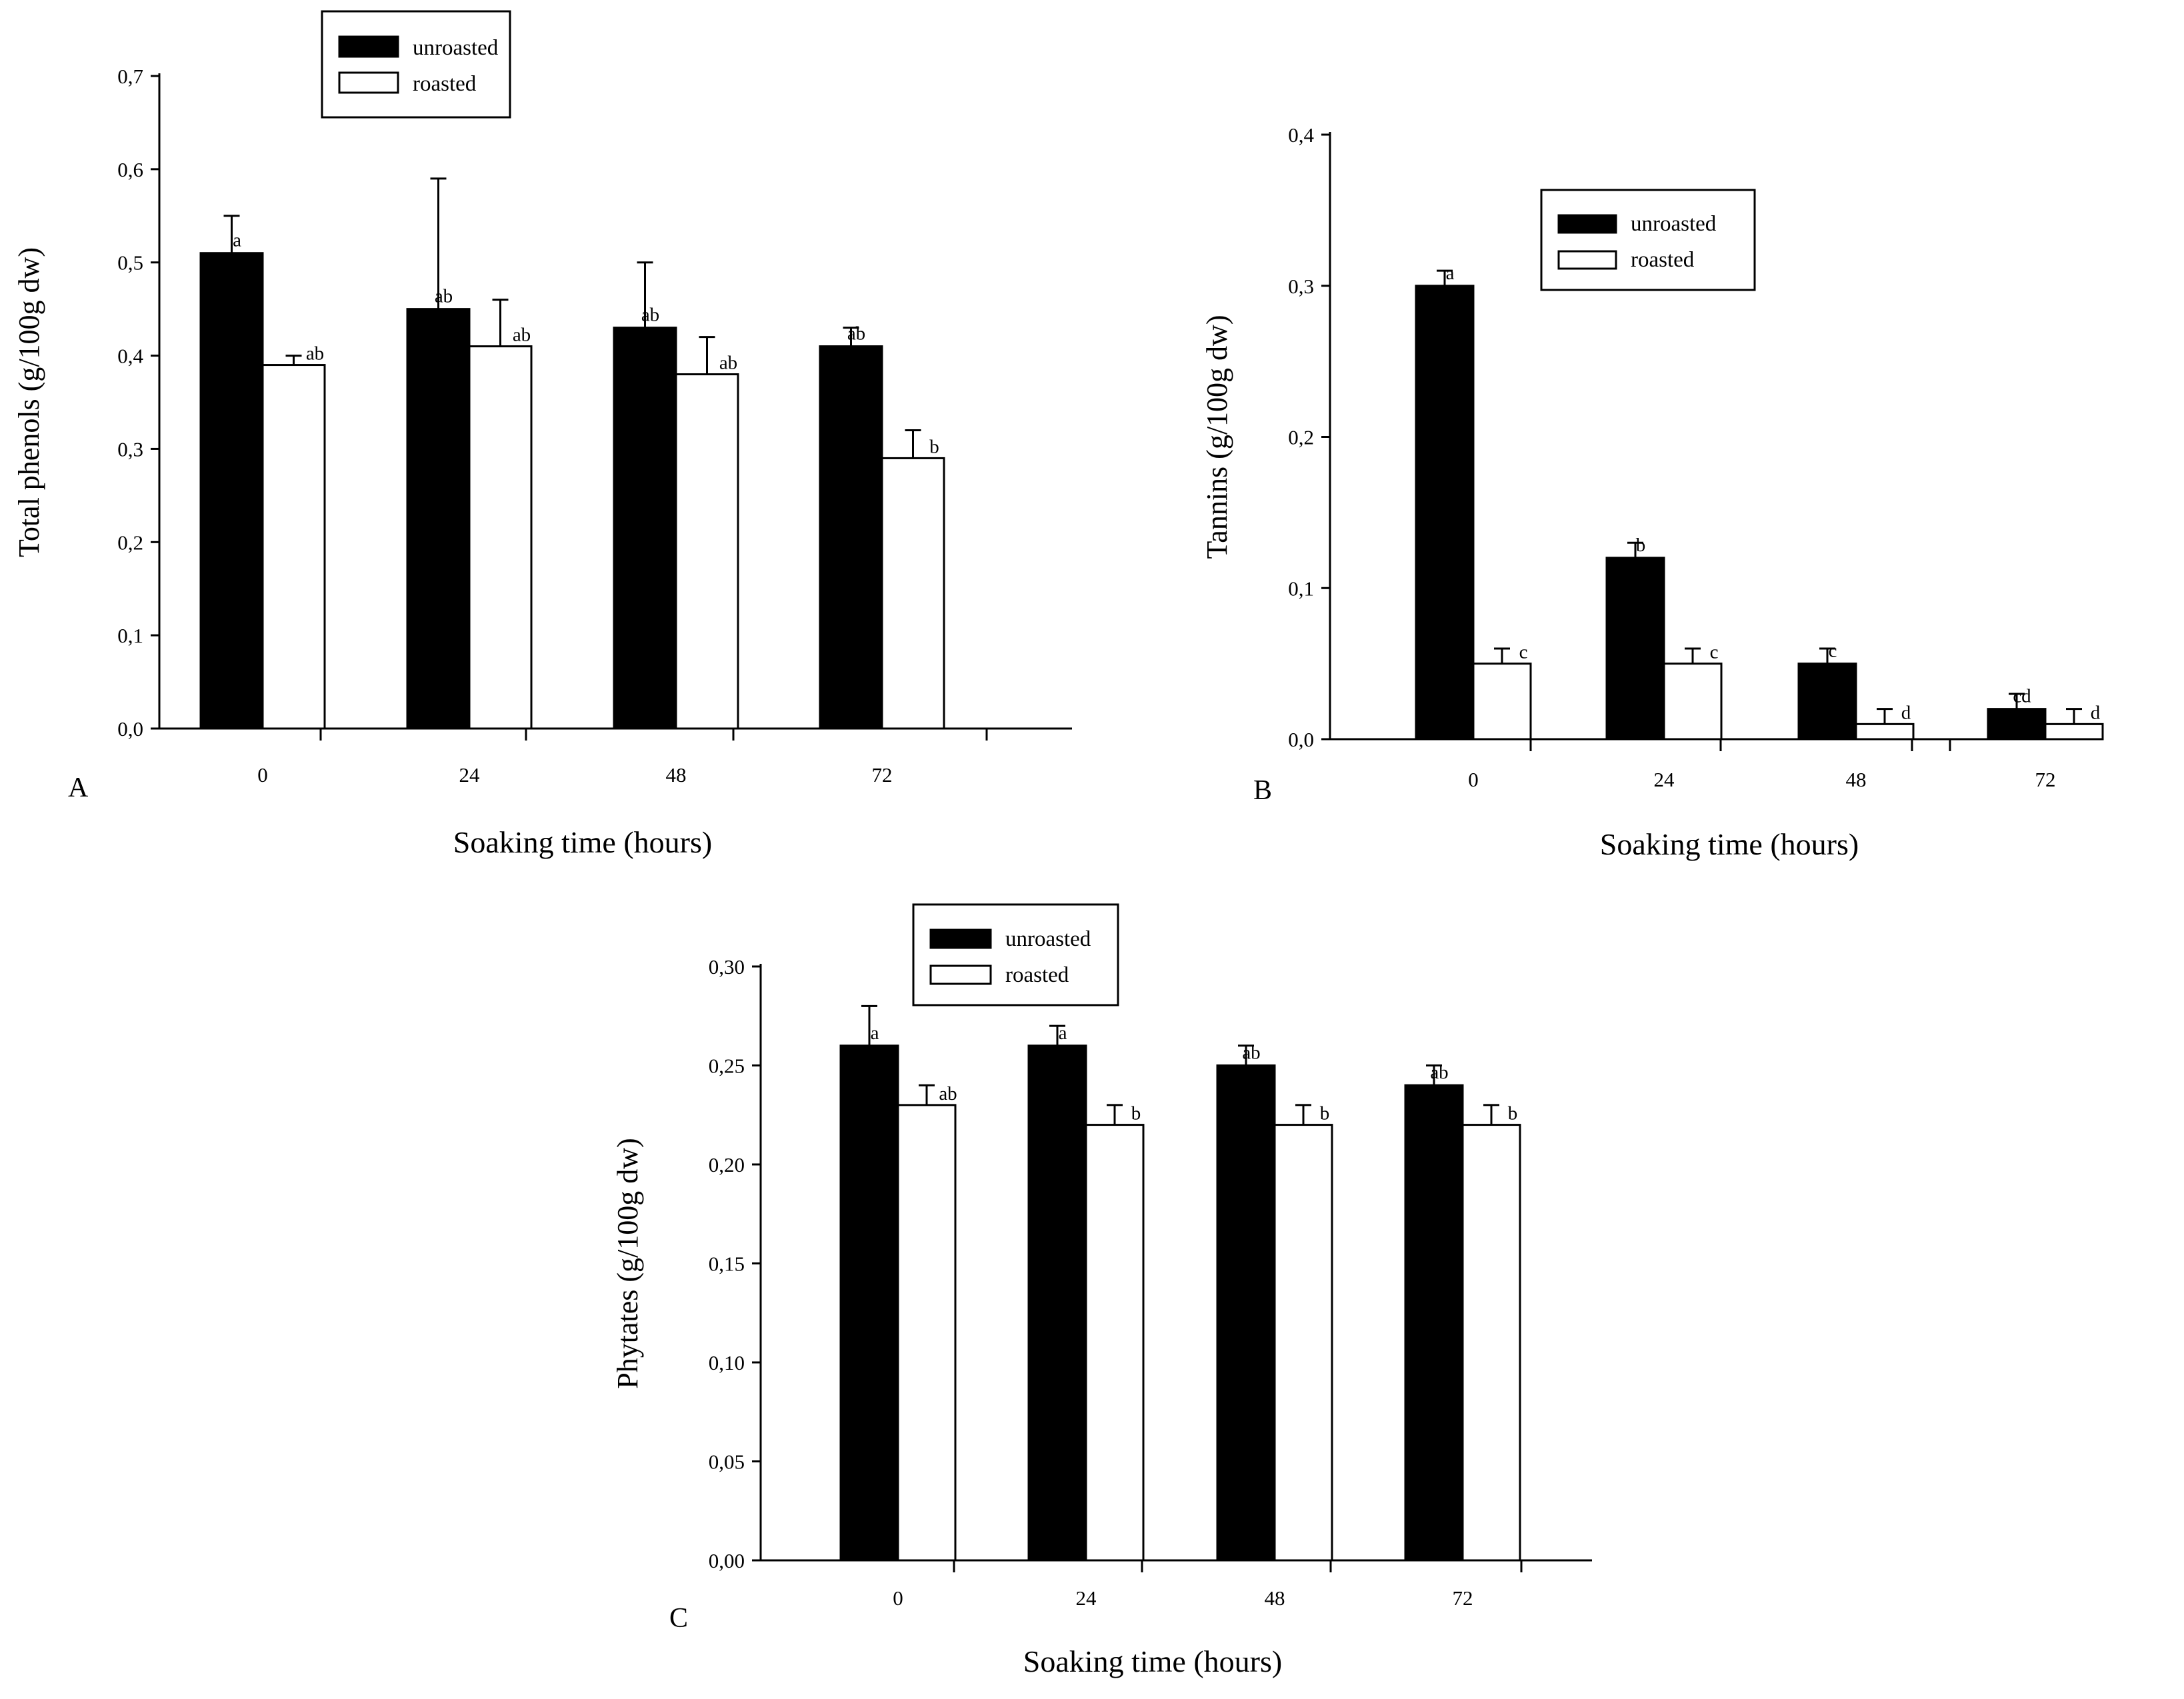  I want to click on panel-letter: C, so click(678, 1619).